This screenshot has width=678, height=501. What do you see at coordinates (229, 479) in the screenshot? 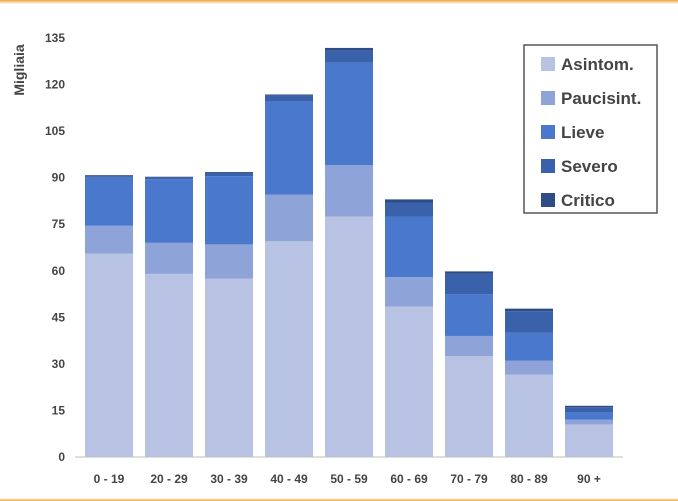
I see `x-tick-label: 30 - 39` at bounding box center [229, 479].